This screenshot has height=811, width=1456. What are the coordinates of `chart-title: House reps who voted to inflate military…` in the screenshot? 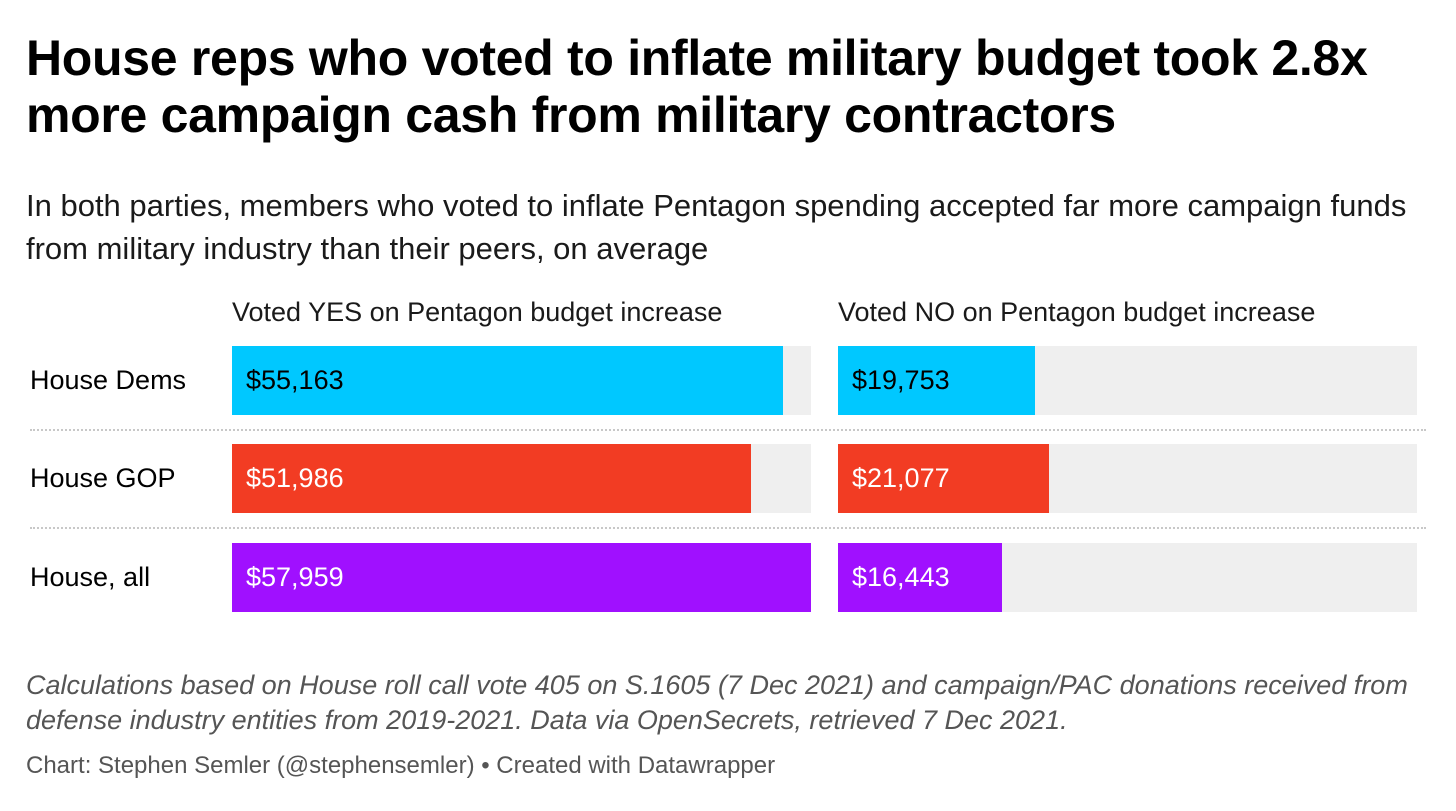 It's located at (697, 86).